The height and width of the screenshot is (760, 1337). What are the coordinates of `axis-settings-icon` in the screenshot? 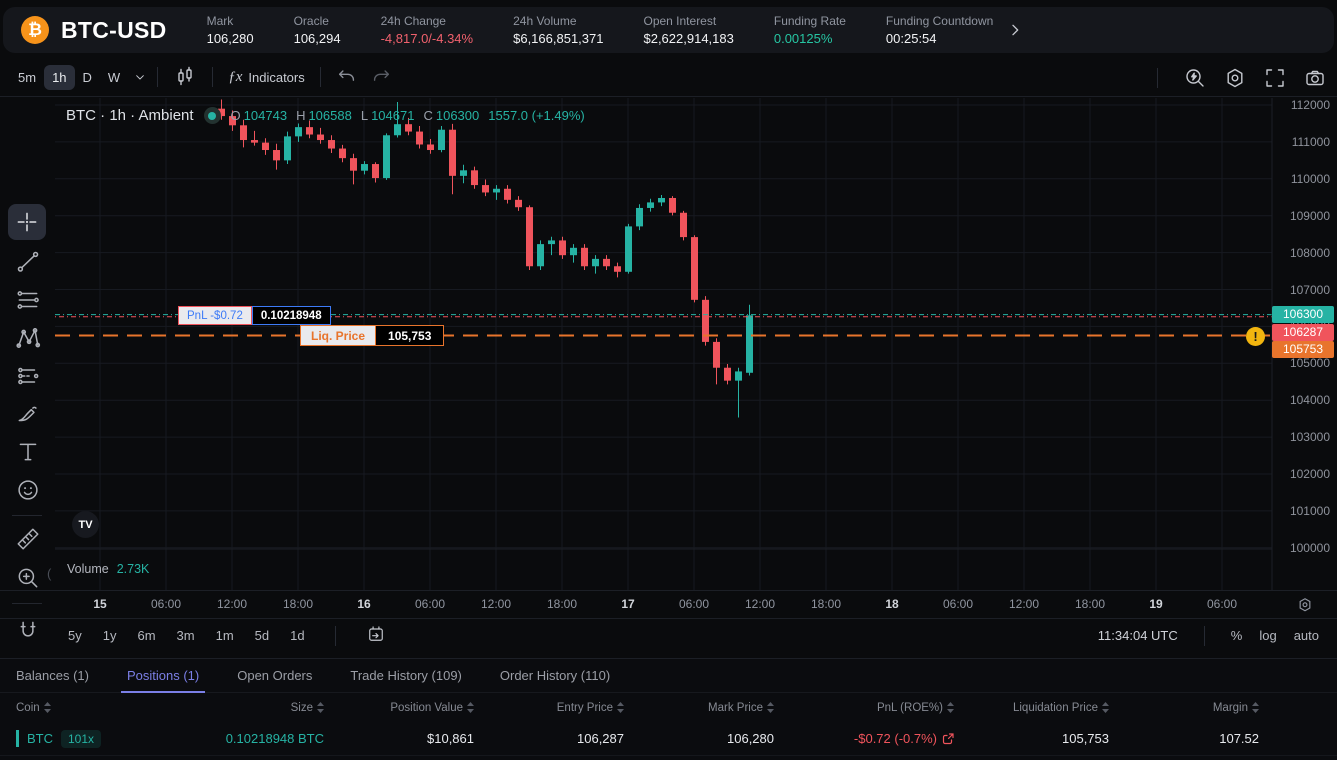 It's located at (1305, 607).